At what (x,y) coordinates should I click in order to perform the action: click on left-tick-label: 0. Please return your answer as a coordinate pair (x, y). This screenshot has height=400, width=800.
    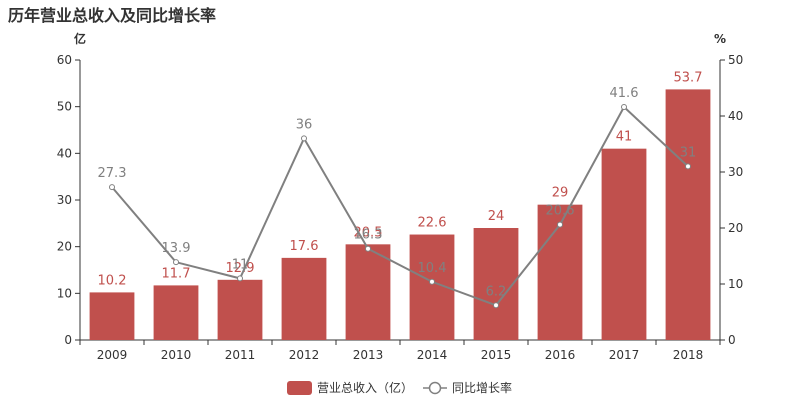
    Looking at the image, I should click on (68, 340).